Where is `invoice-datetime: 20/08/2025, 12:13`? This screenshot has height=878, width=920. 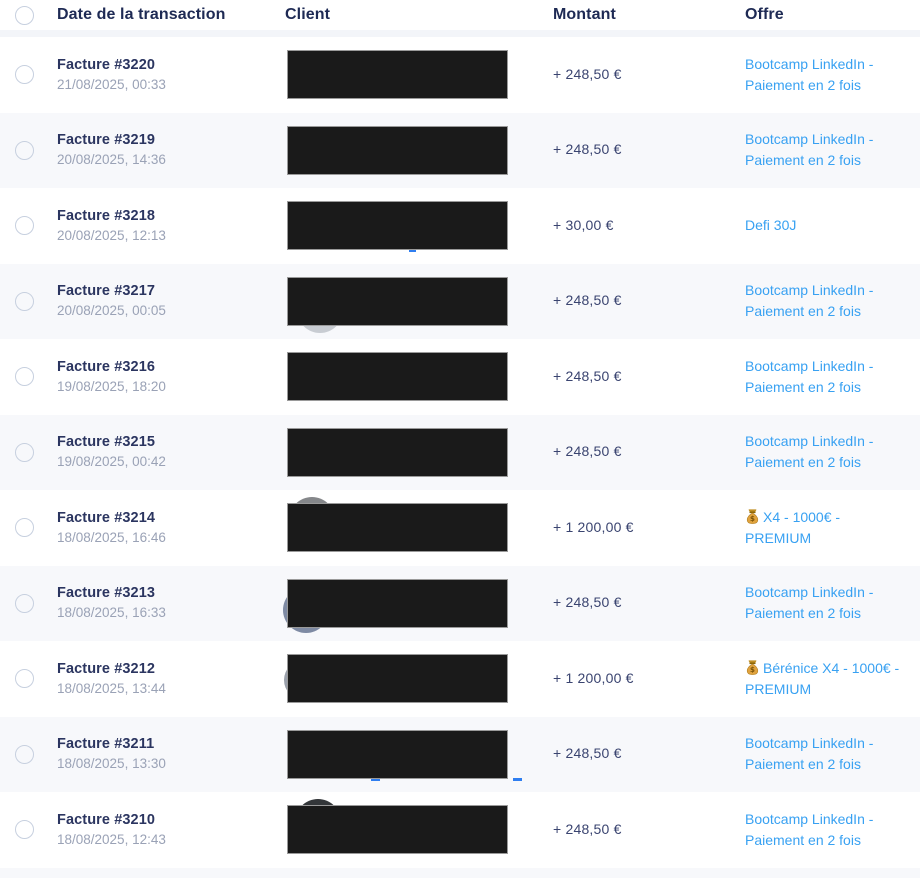
invoice-datetime: 20/08/2025, 12:13 is located at coordinates (111, 235).